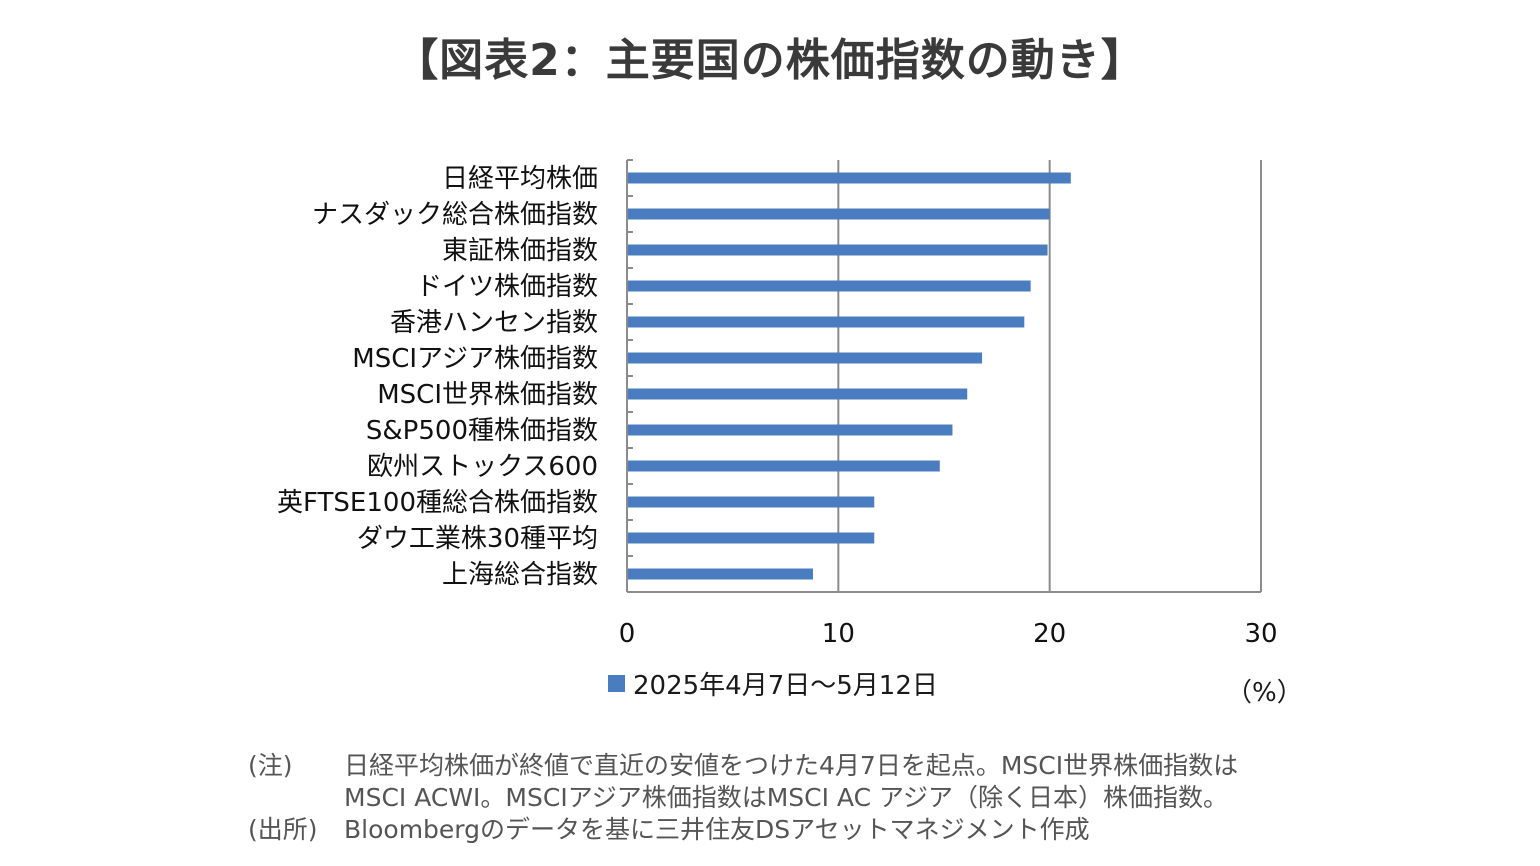 This screenshot has height=866, width=1540. What do you see at coordinates (785, 686) in the screenshot?
I see `legend-label: 2025年4月7日～5月12日` at bounding box center [785, 686].